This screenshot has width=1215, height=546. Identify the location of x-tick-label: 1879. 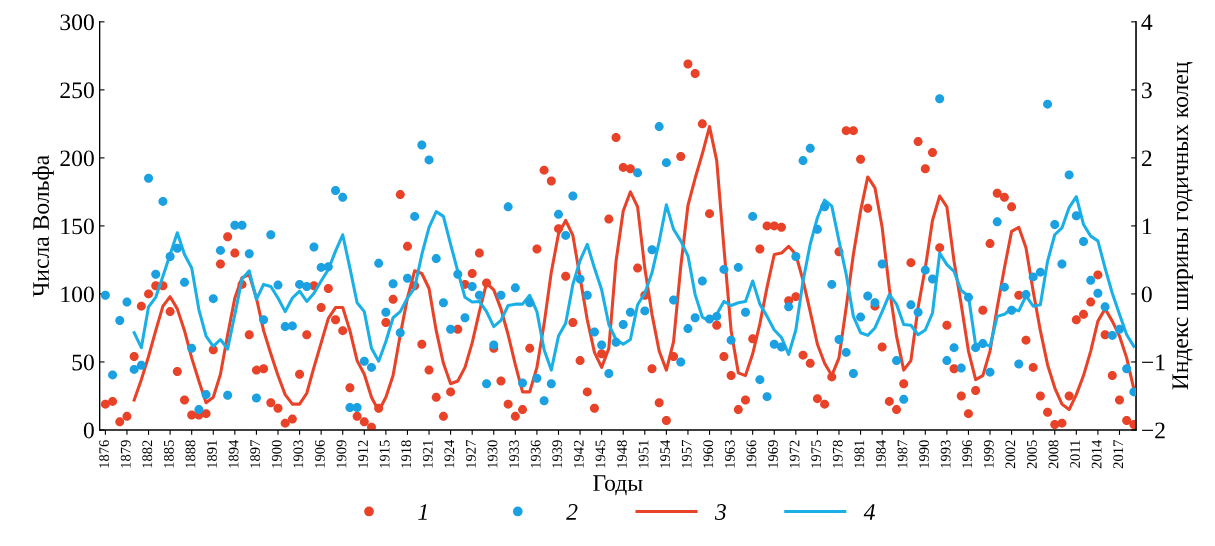
(125, 454).